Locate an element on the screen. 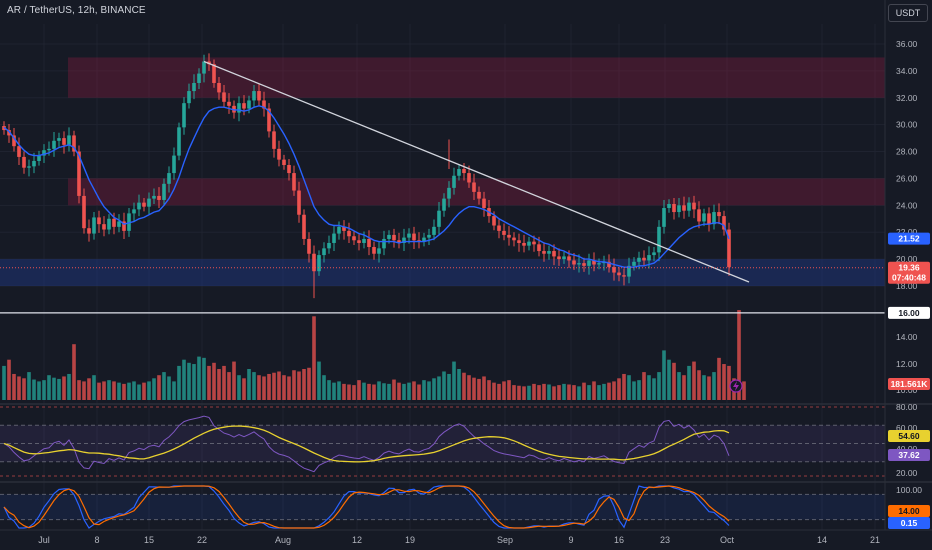  rsi-badge-text: 37.62 is located at coordinates (909, 455).